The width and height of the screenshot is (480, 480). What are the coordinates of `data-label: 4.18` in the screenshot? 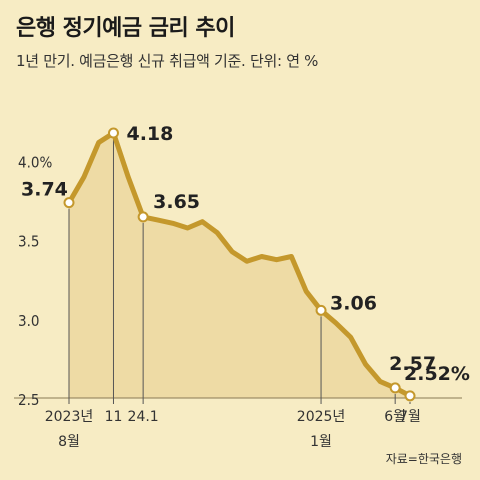 It's located at (149, 134).